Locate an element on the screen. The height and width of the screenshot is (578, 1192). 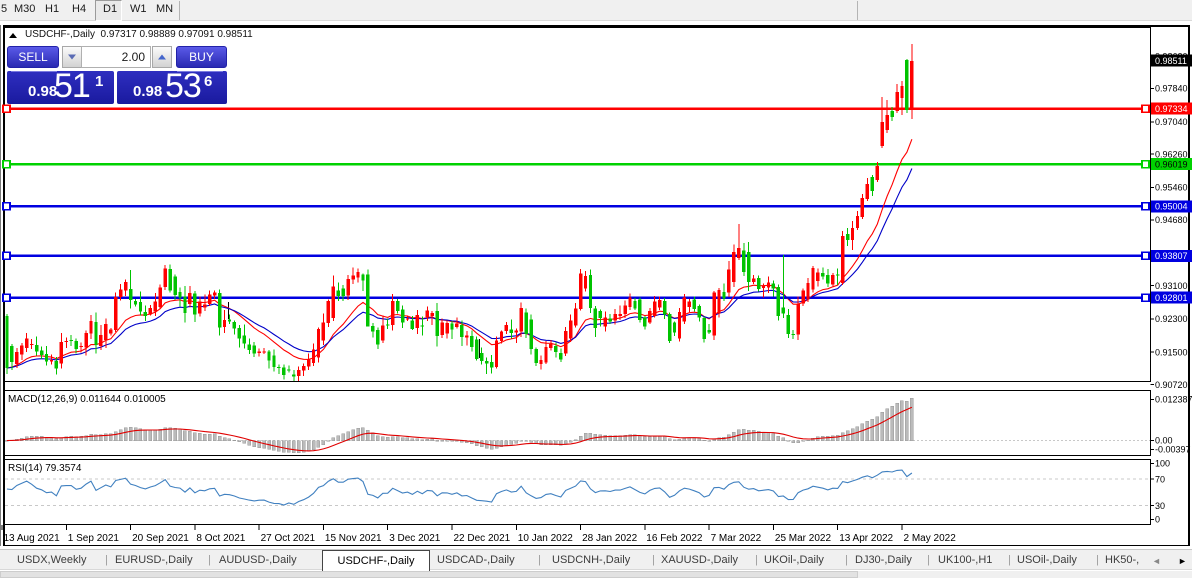
svg-text: 22 Dec 2021 is located at coordinates (482, 538).